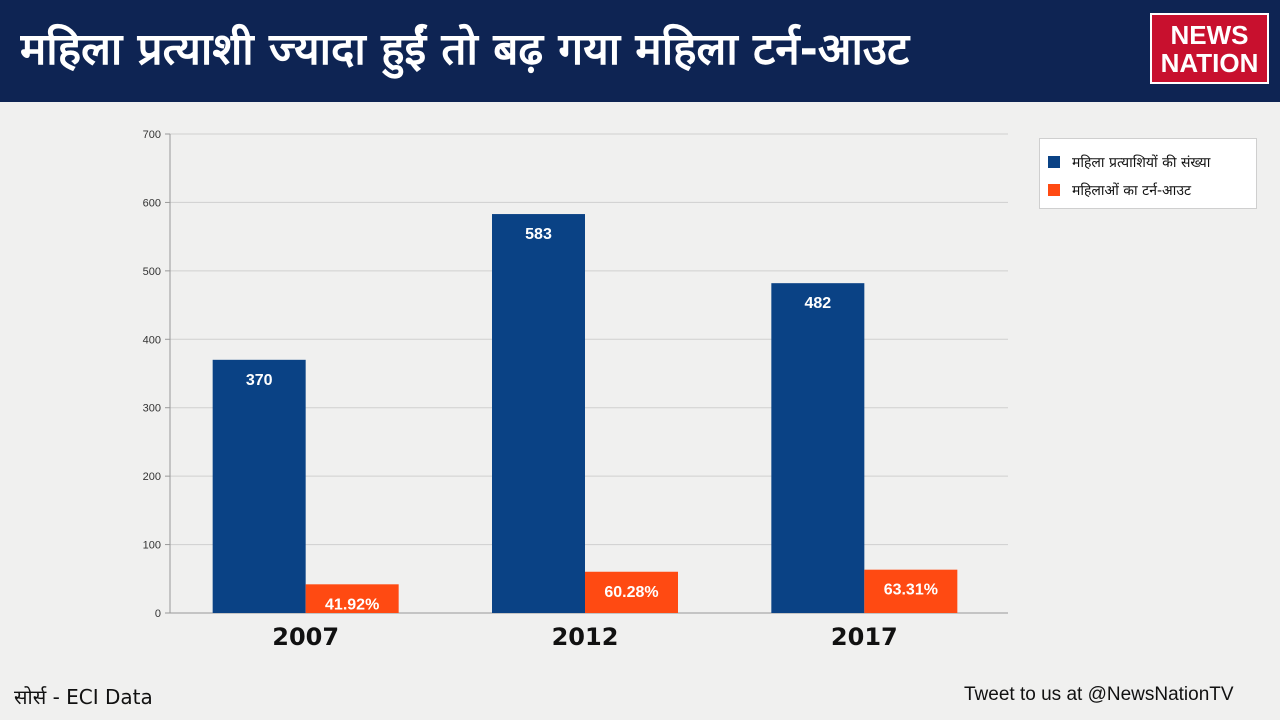 This screenshot has height=720, width=1280. Describe the element at coordinates (538, 234) in the screenshot. I see `data-label-candidates-2012: 583` at that location.